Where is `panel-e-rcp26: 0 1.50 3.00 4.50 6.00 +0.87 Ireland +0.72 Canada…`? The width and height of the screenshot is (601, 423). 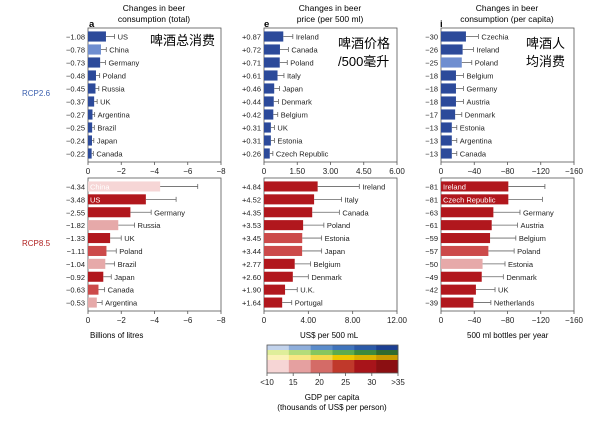
panel-e-rcp26: 0 1.50 3.00 4.50 6.00 +0.87 Ireland +0.72 Canada… is located at coordinates (323, 101).